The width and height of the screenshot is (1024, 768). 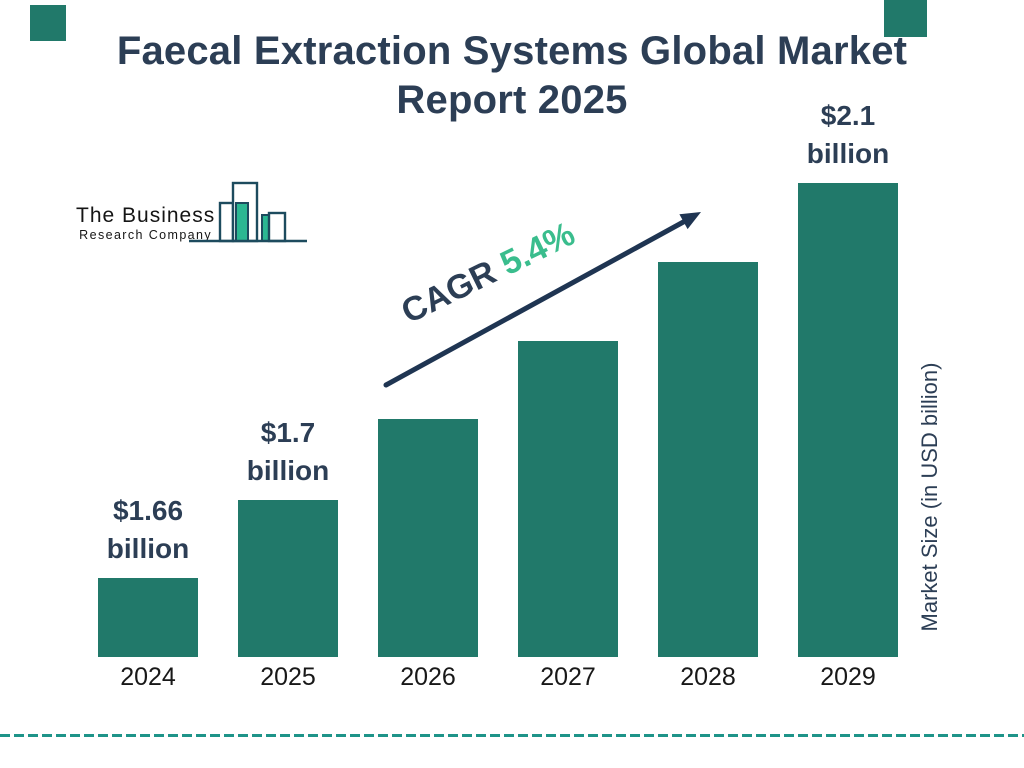 What do you see at coordinates (428, 677) in the screenshot?
I see `x-tick-2026: 2026` at bounding box center [428, 677].